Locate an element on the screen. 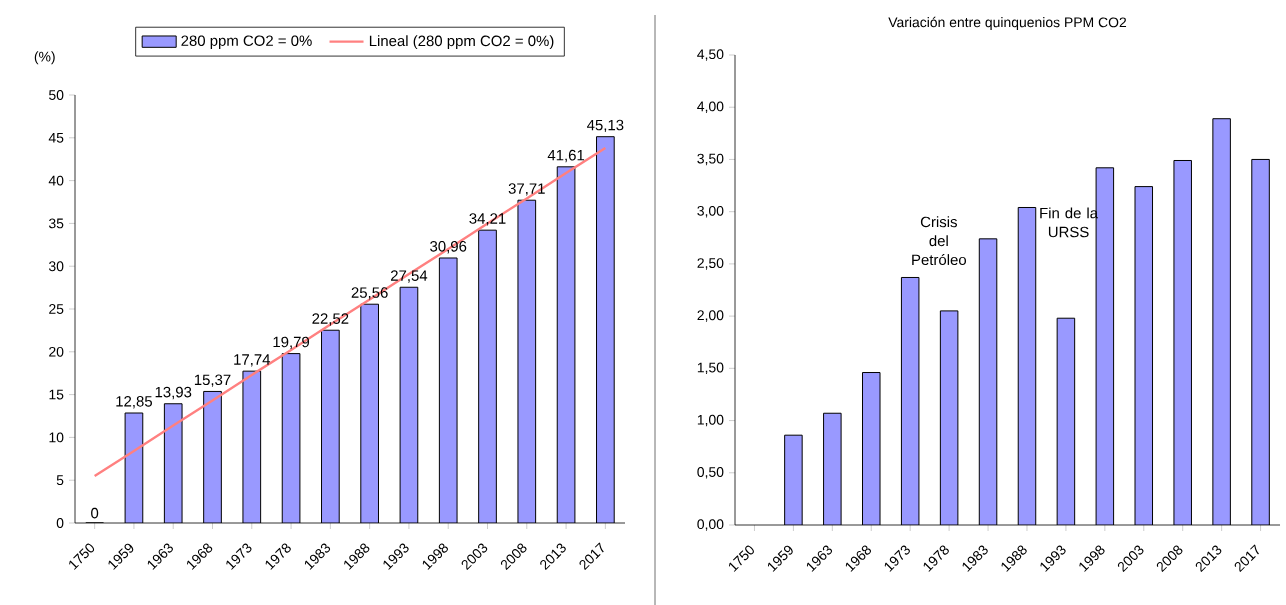 The height and width of the screenshot is (605, 1286). y-axis-title: (%) is located at coordinates (44, 58).